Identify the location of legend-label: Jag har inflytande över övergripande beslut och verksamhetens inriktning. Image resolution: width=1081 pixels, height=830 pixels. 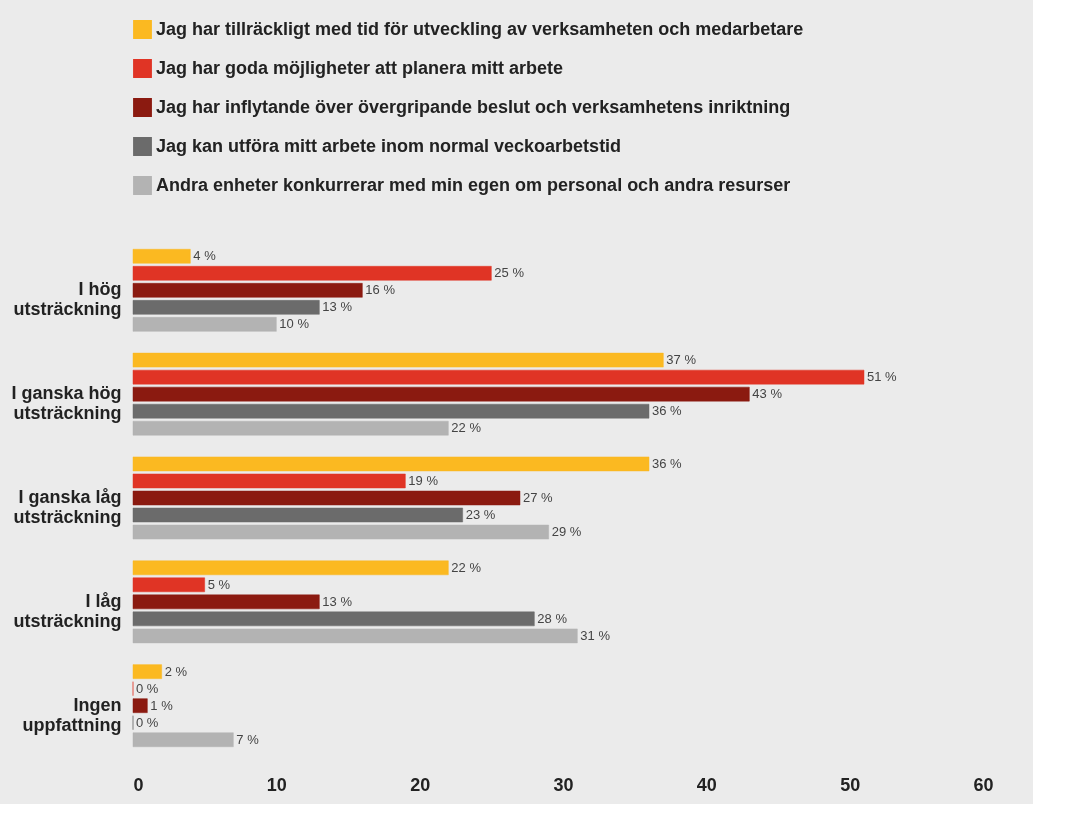
(473, 106).